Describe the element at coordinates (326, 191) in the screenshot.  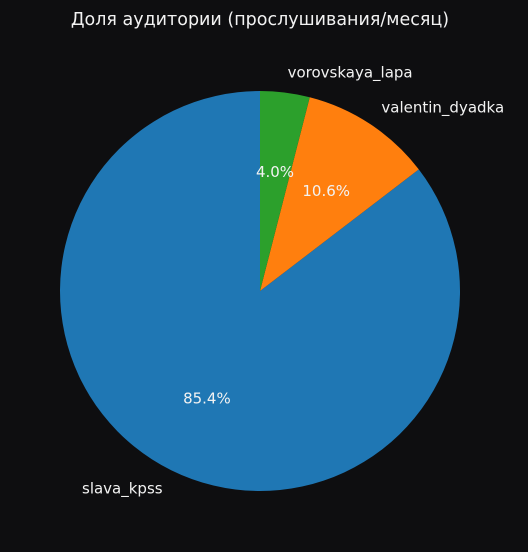
I see `pct-label-valentin-dyadka: 10.6%` at that location.